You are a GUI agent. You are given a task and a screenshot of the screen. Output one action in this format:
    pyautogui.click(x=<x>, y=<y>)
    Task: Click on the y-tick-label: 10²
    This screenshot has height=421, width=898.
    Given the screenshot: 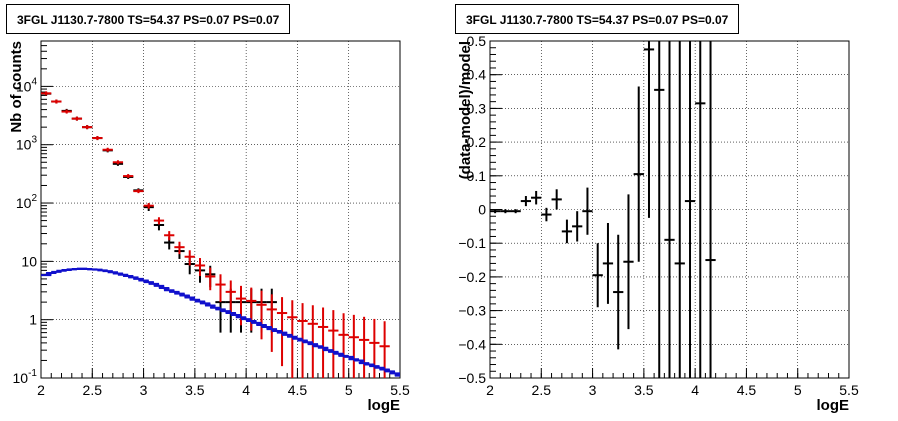 What is the action you would take?
    pyautogui.click(x=27, y=202)
    